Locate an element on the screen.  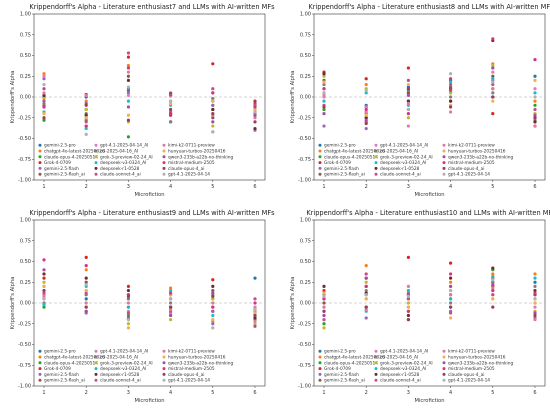
legend-label: deepseek-v3-0324_AI is located at coordinates (403, 369).